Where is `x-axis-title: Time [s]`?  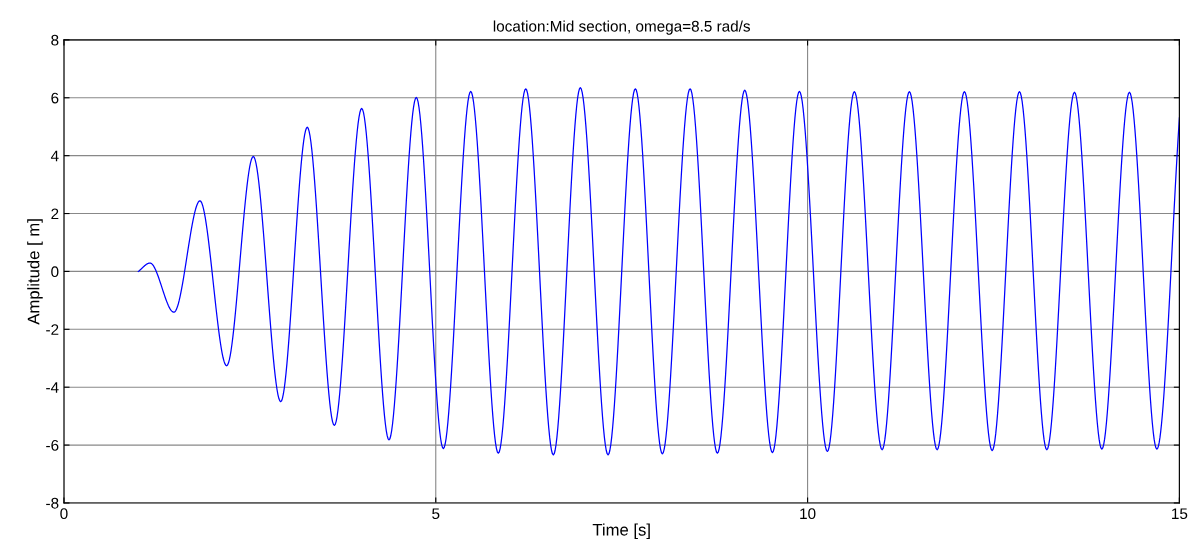 x-axis-title: Time [s] is located at coordinates (621, 531).